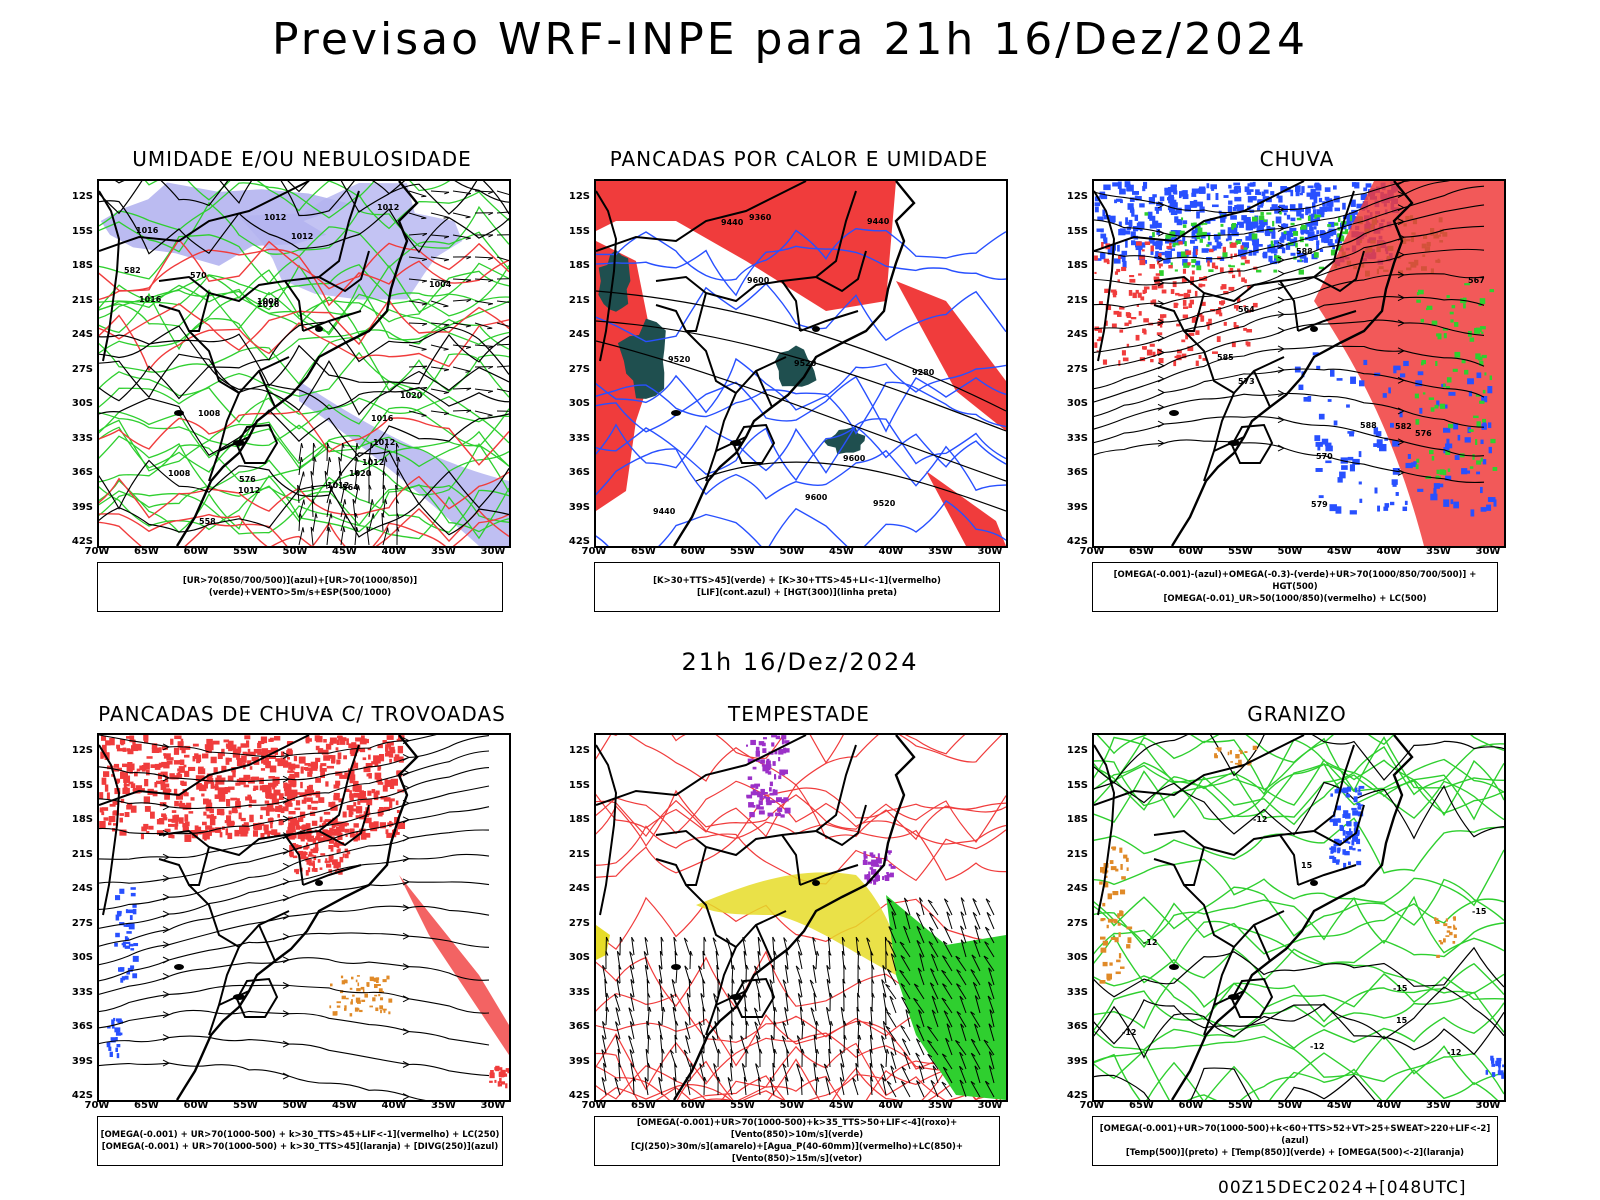 The width and height of the screenshot is (1600, 1200). Describe the element at coordinates (132, 270) in the screenshot. I see `contour-label: 582` at that location.